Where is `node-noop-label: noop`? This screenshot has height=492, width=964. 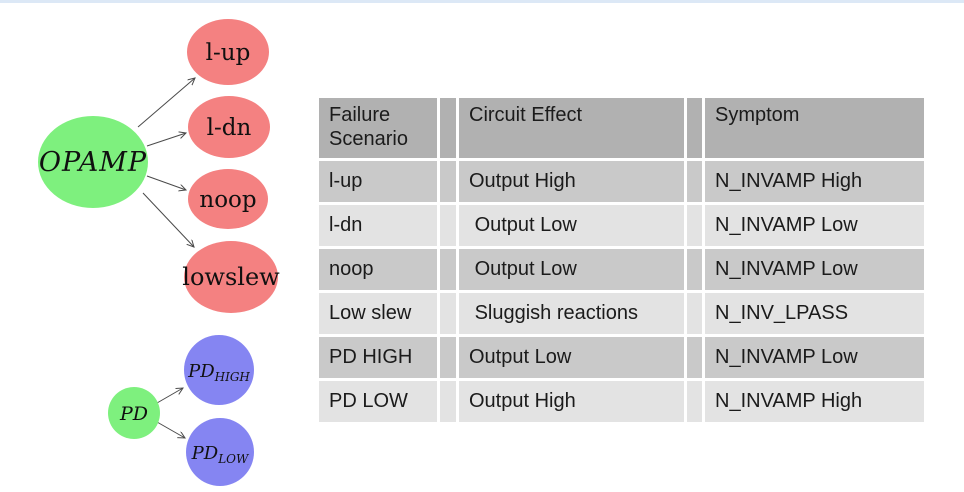
node-noop-label: noop is located at coordinates (227, 200).